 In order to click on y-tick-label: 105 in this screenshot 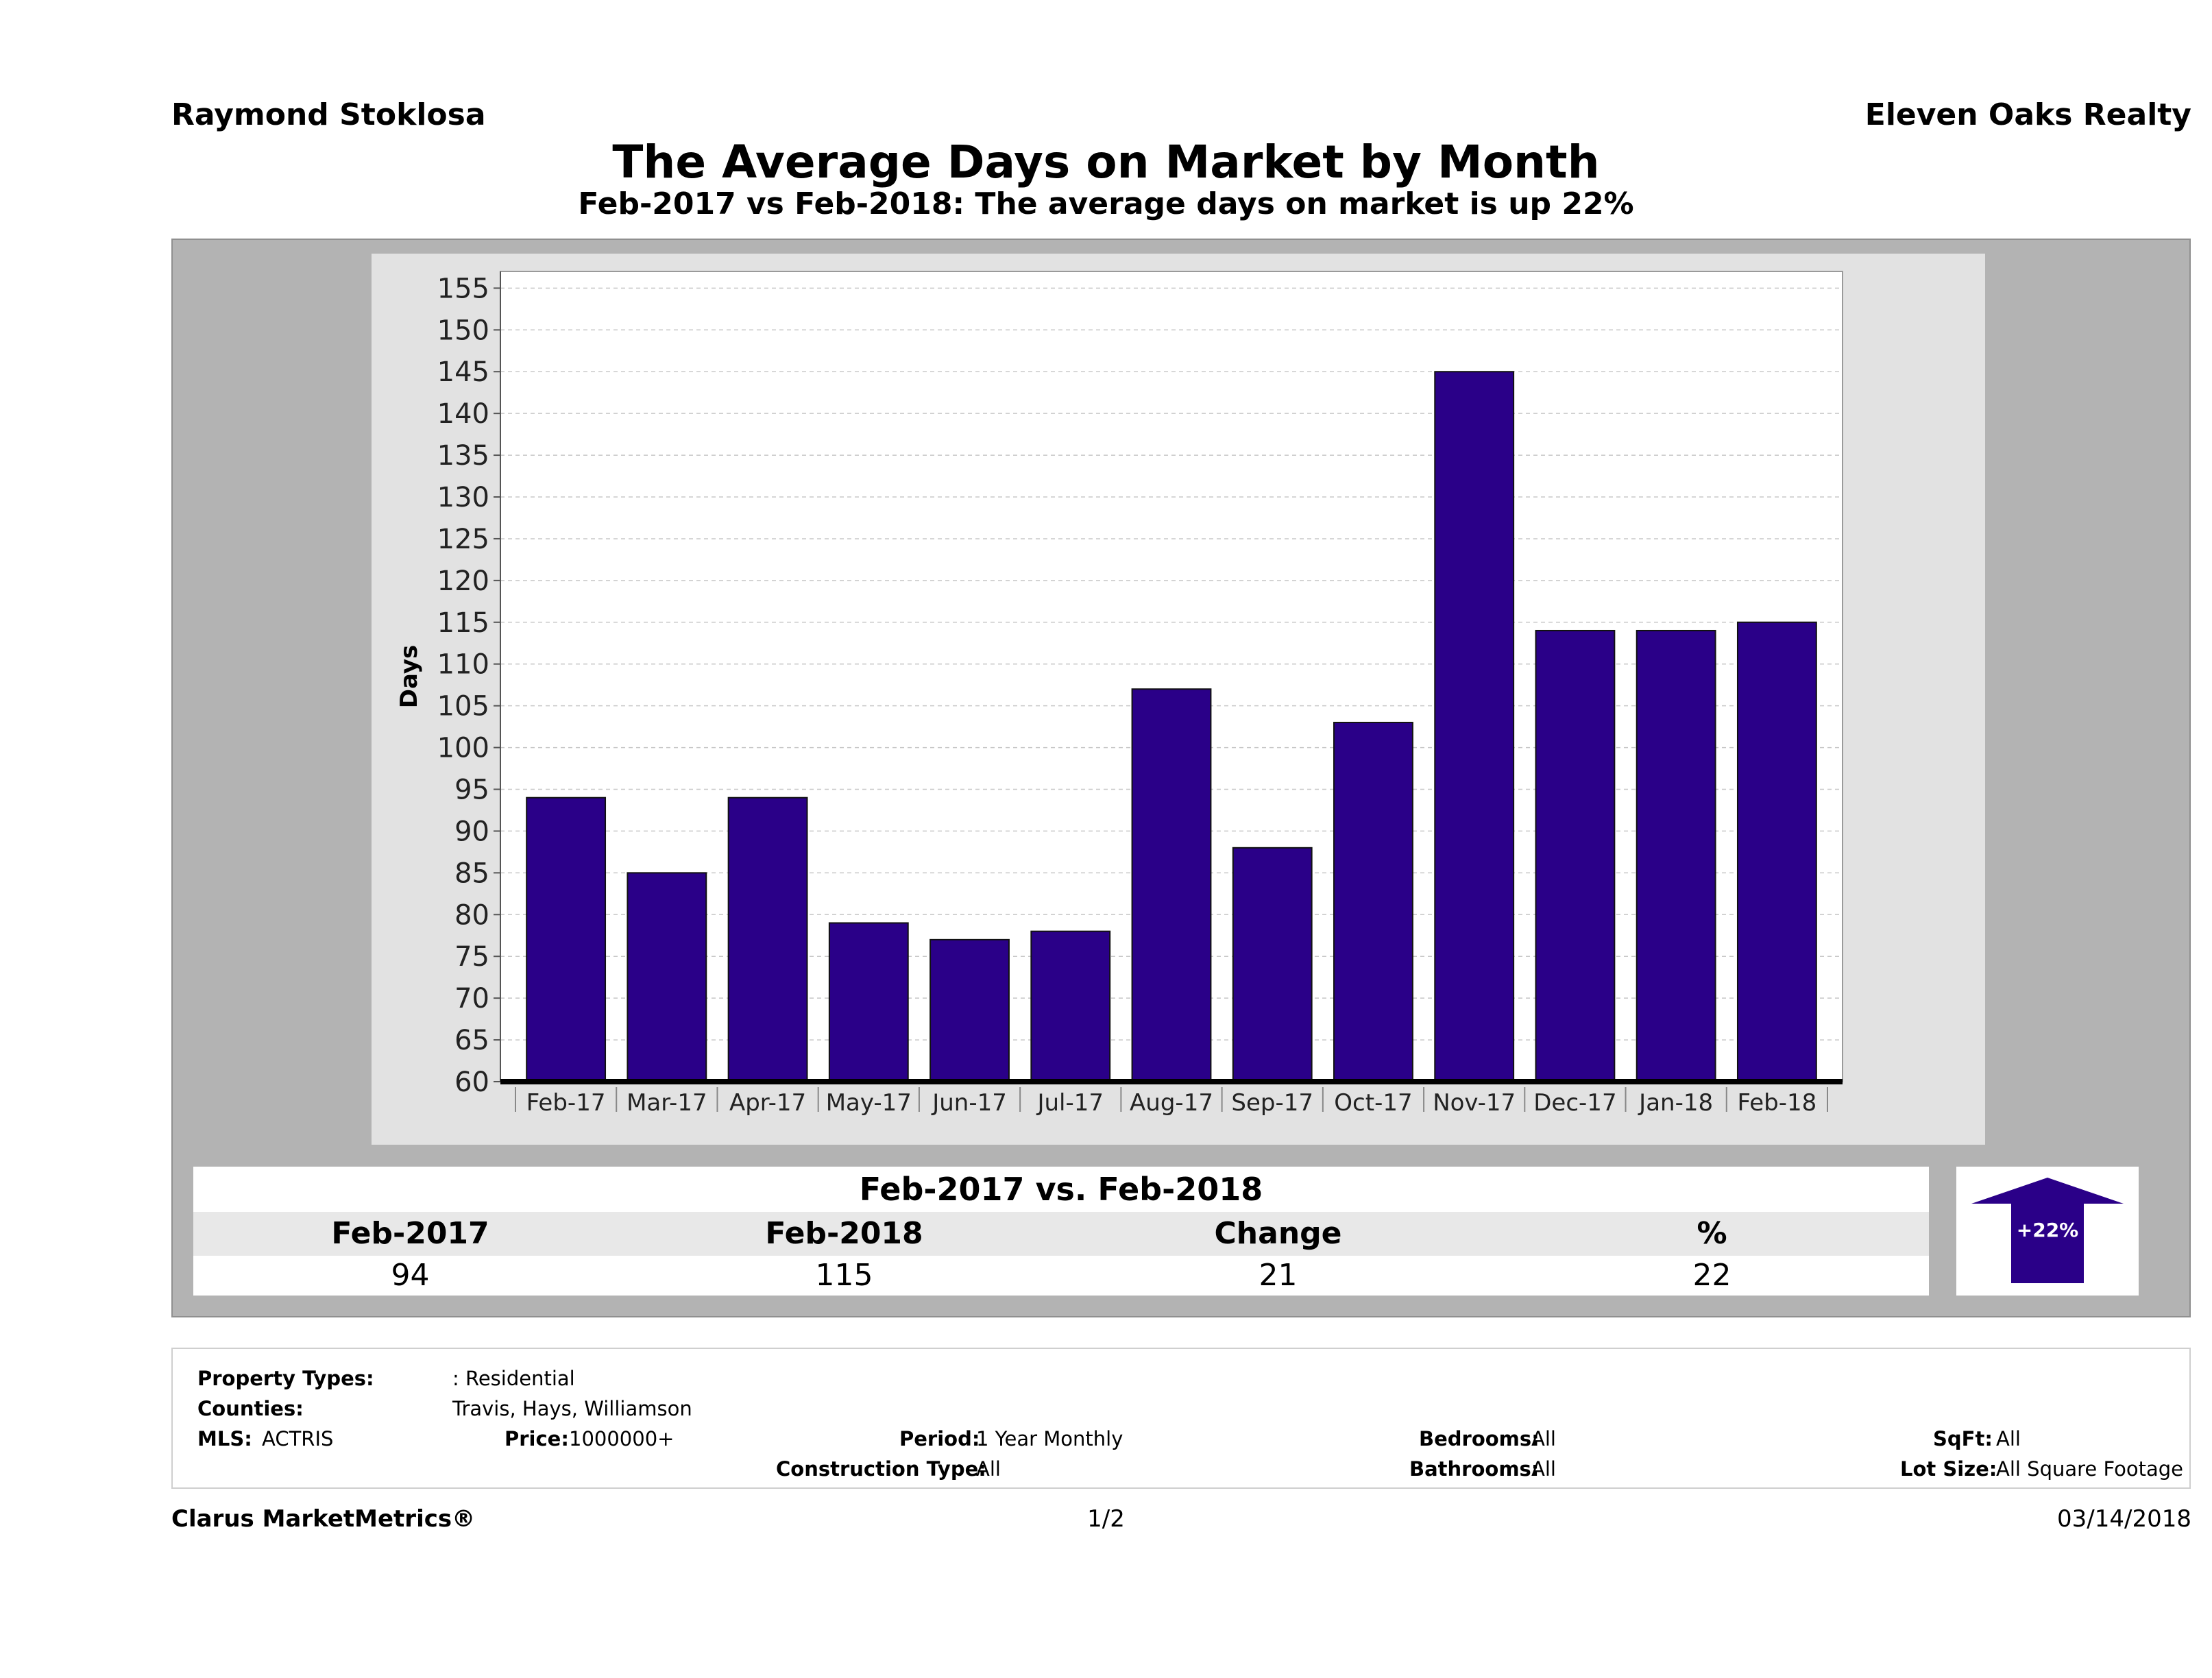, I will do `click(463, 706)`.